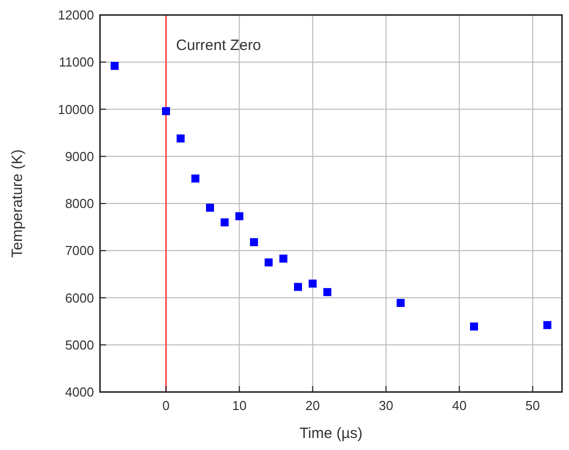 This screenshot has height=450, width=569. I want to click on y-axis-title: Temperature (K), so click(17, 203).